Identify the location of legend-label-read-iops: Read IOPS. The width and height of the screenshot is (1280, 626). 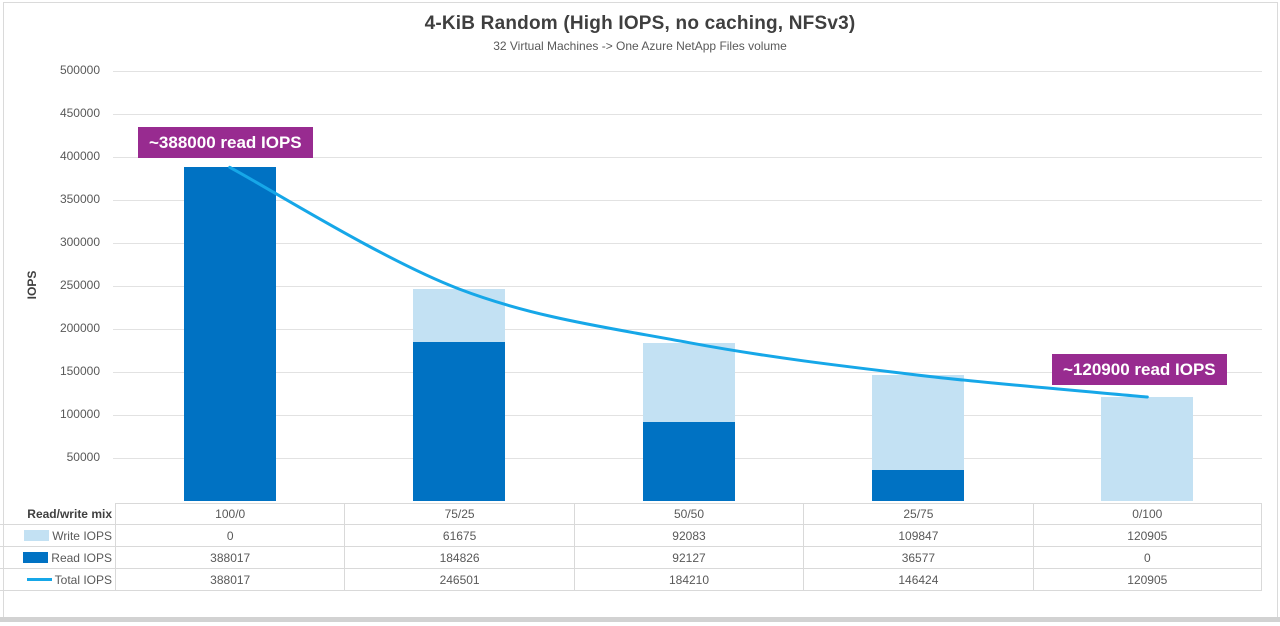
(57, 558).